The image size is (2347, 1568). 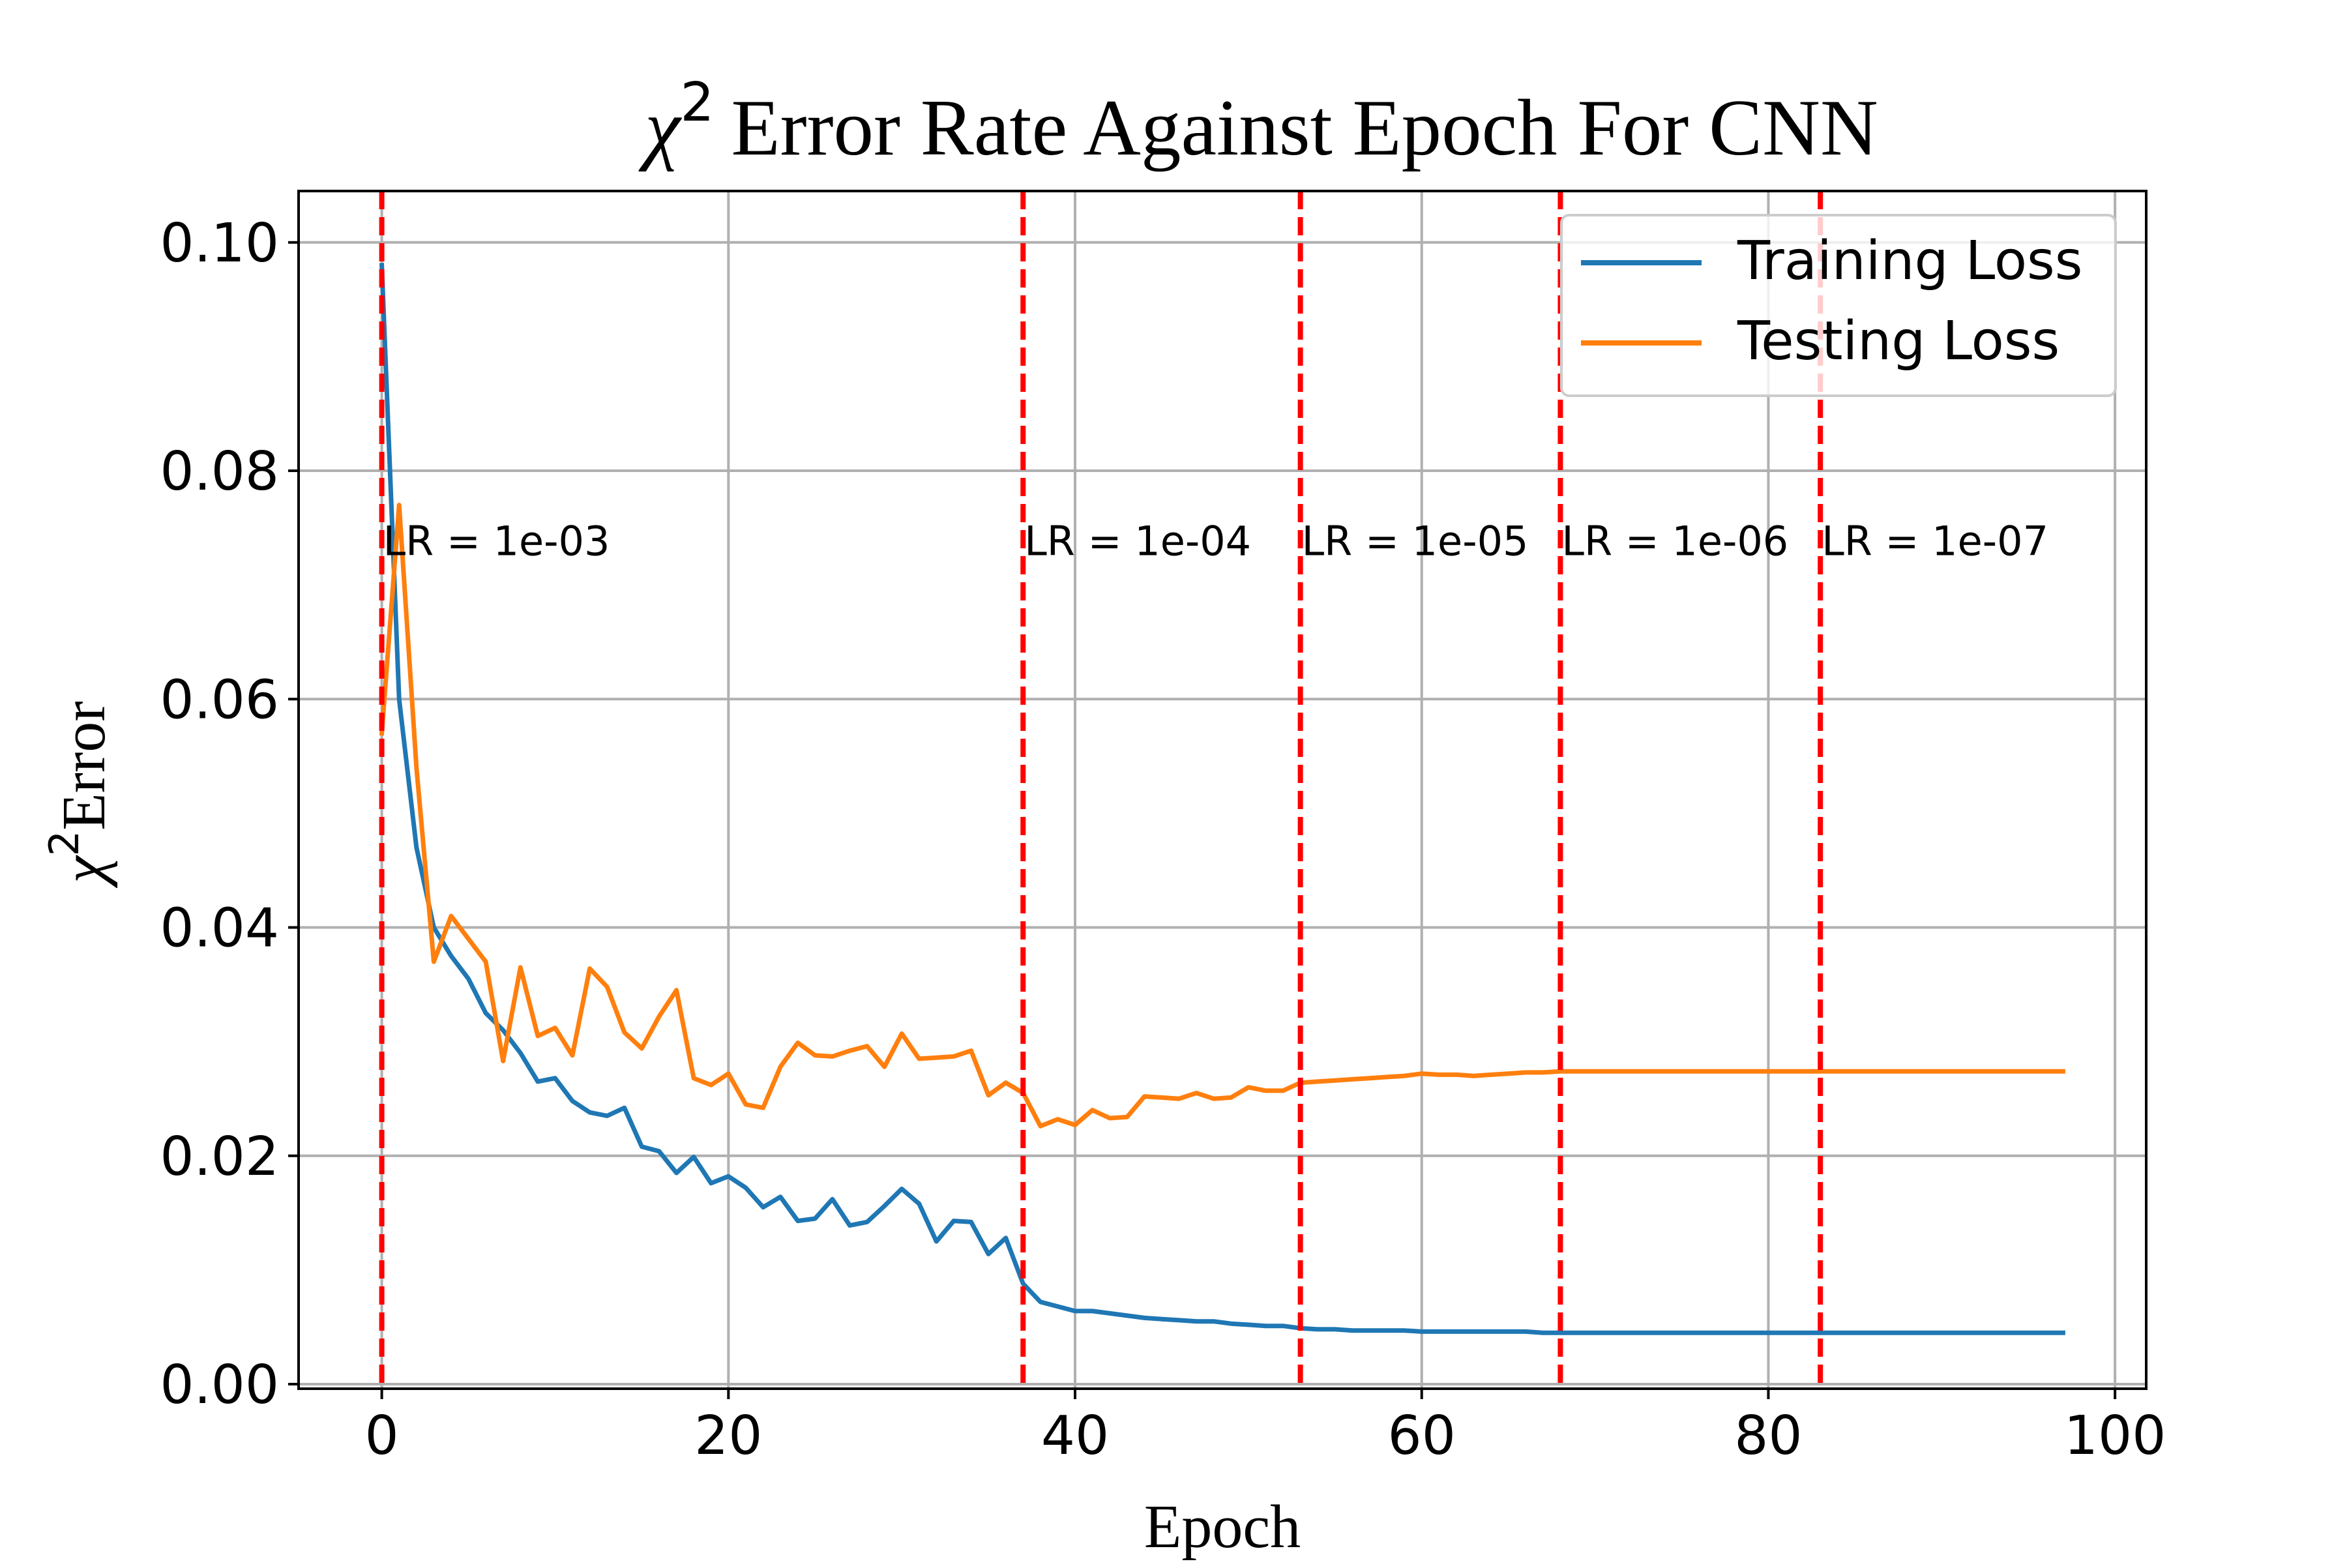 What do you see at coordinates (1935, 542) in the screenshot?
I see `lr-label: LR = 1e-07` at bounding box center [1935, 542].